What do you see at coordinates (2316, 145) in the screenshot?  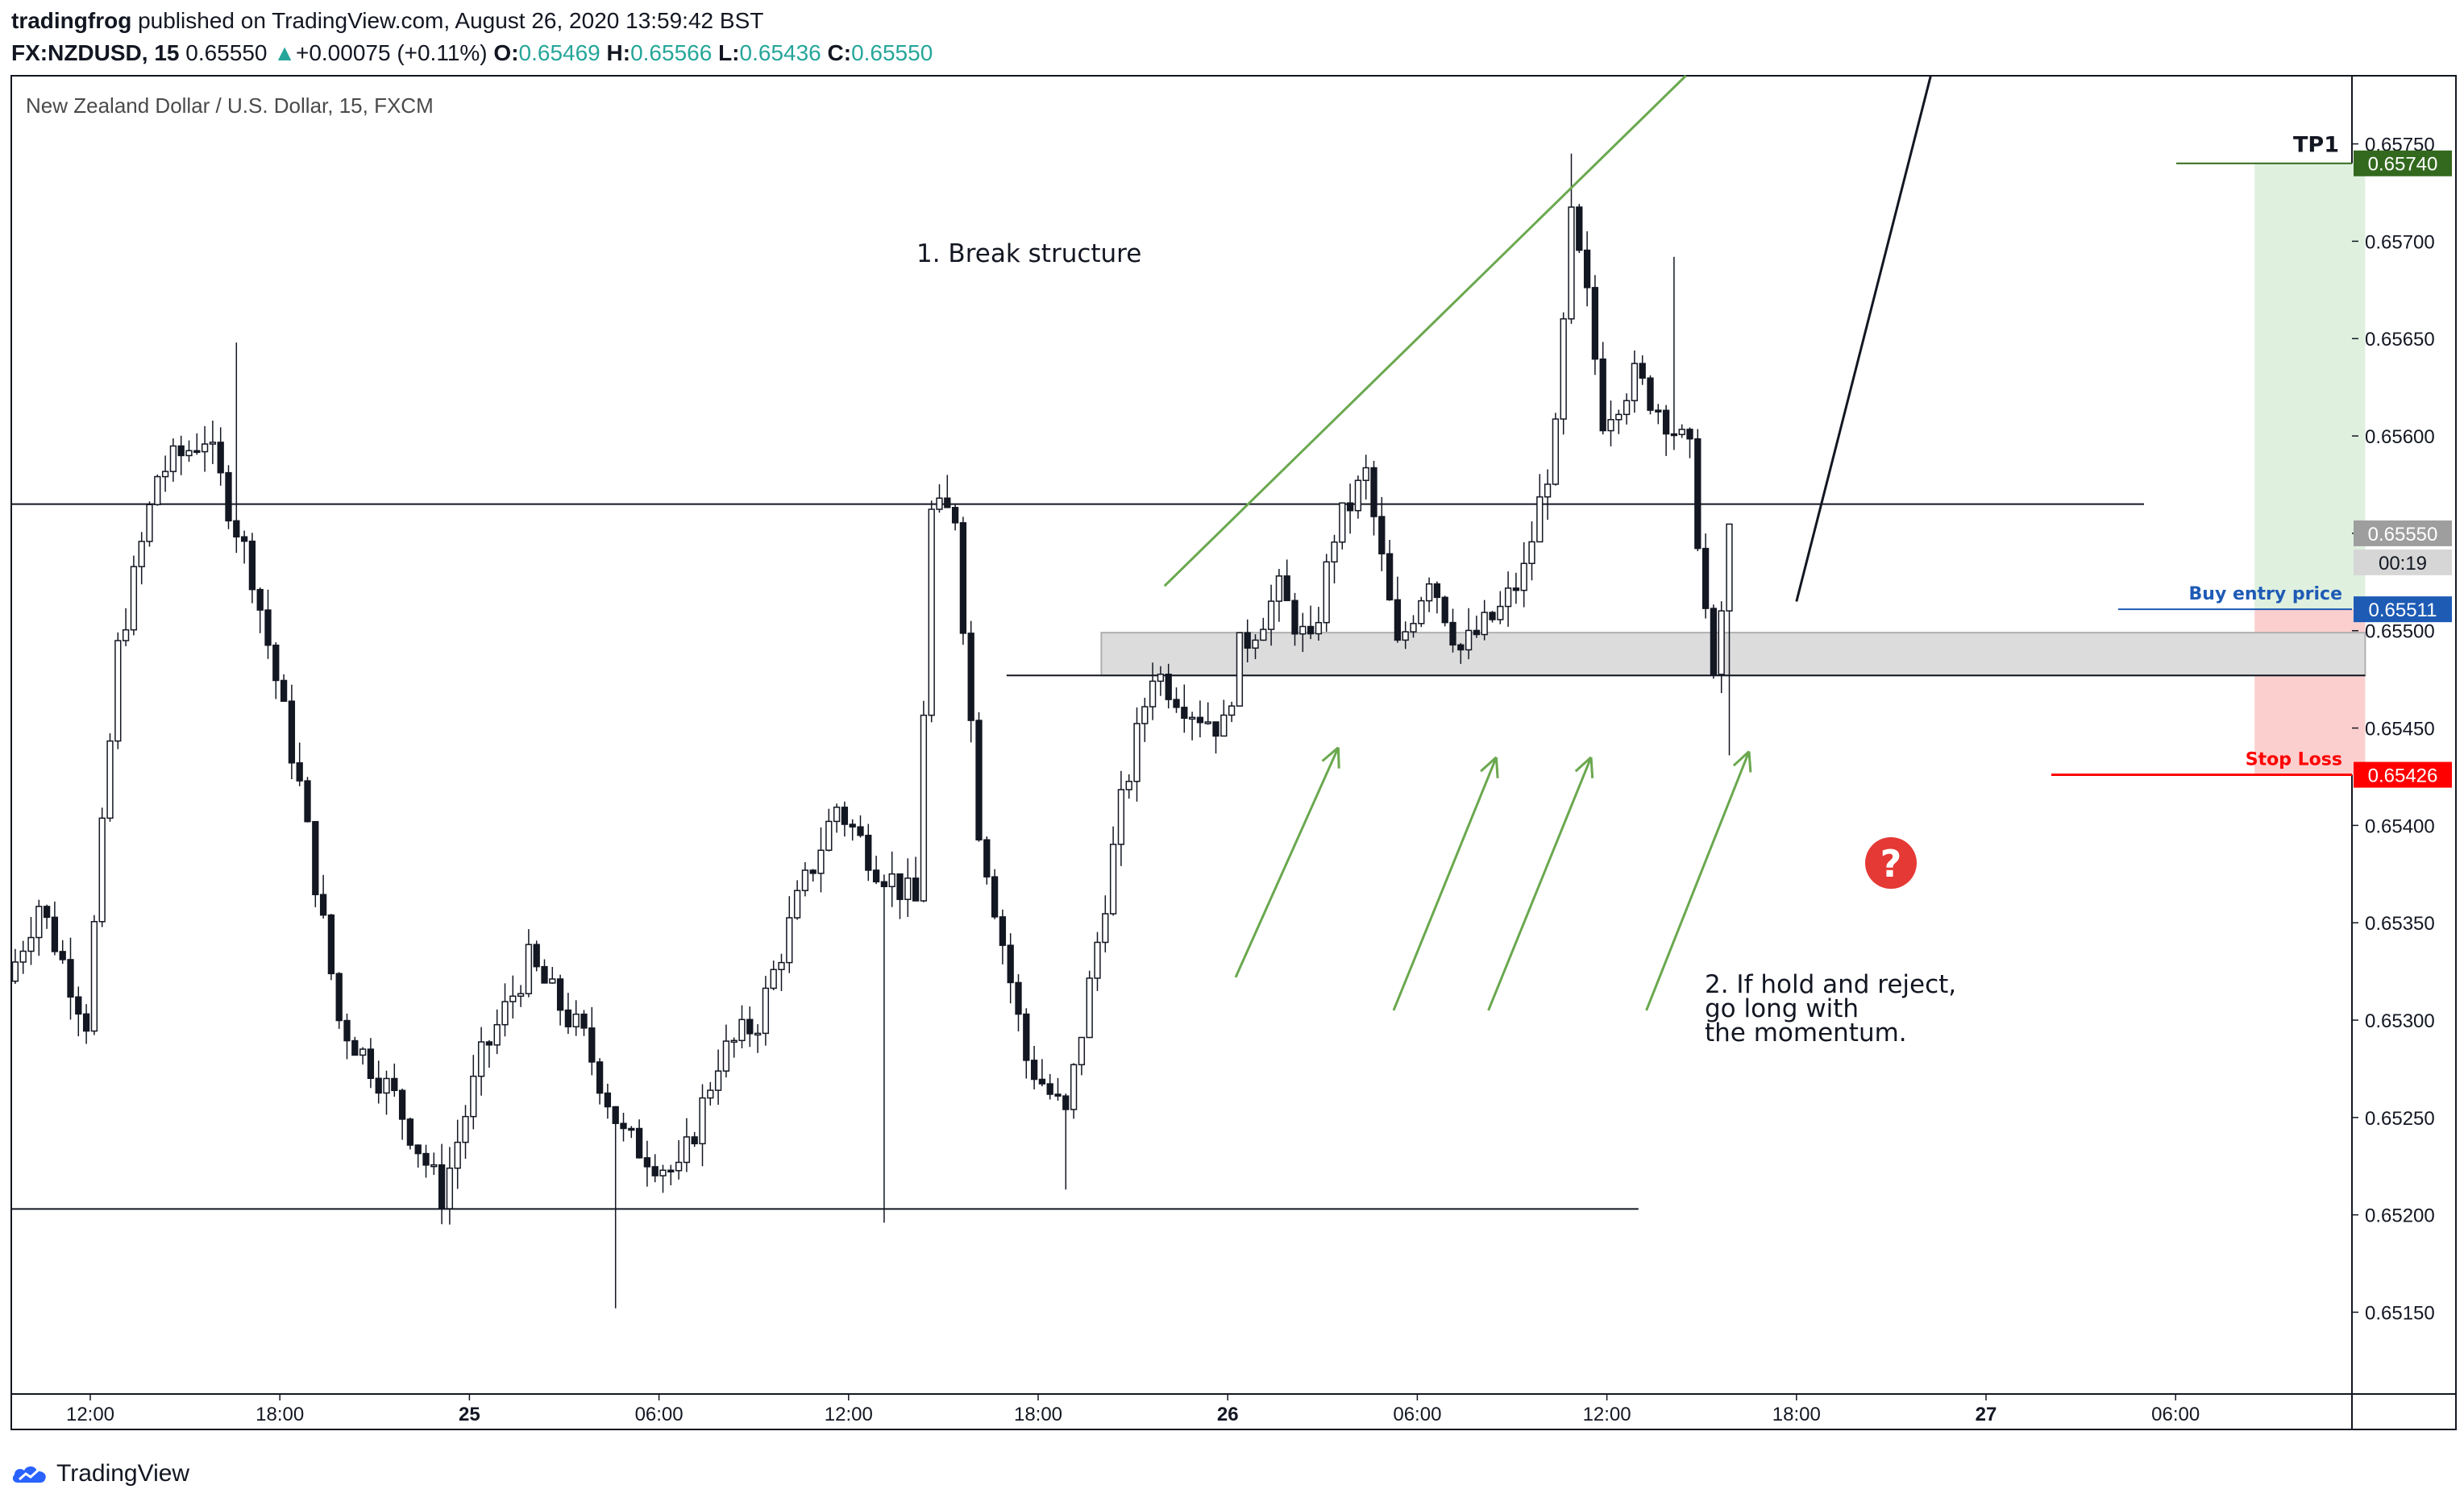 I see `tp-caption: TP1` at bounding box center [2316, 145].